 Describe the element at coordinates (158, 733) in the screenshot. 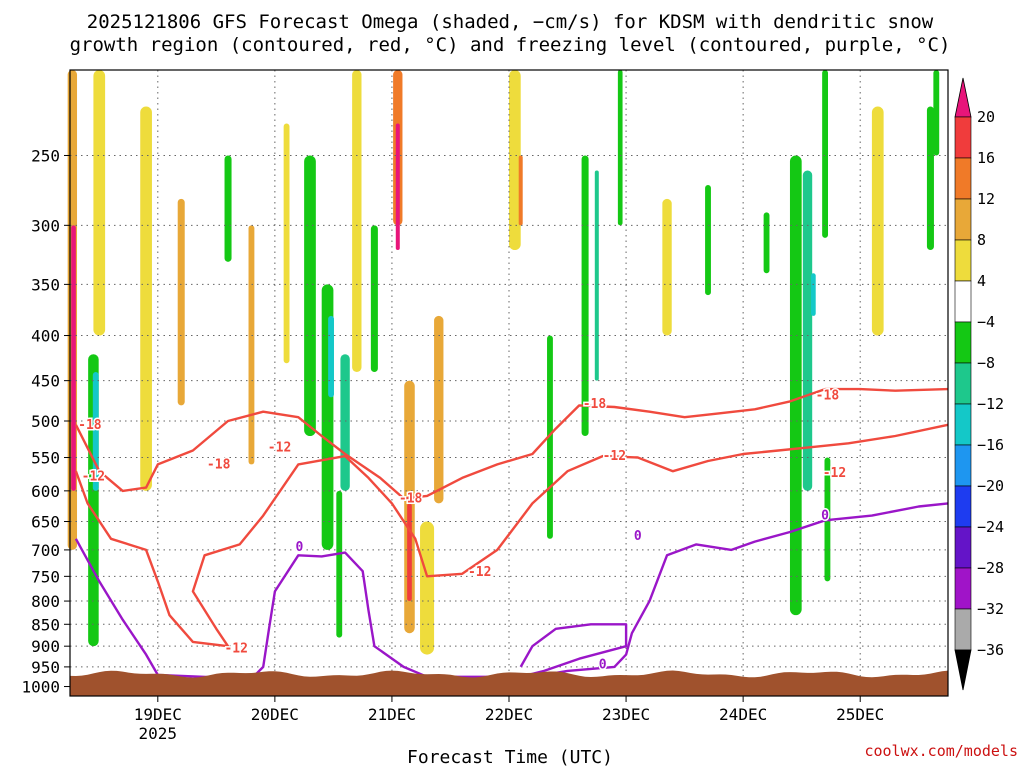

I see `year-label: 2025` at that location.